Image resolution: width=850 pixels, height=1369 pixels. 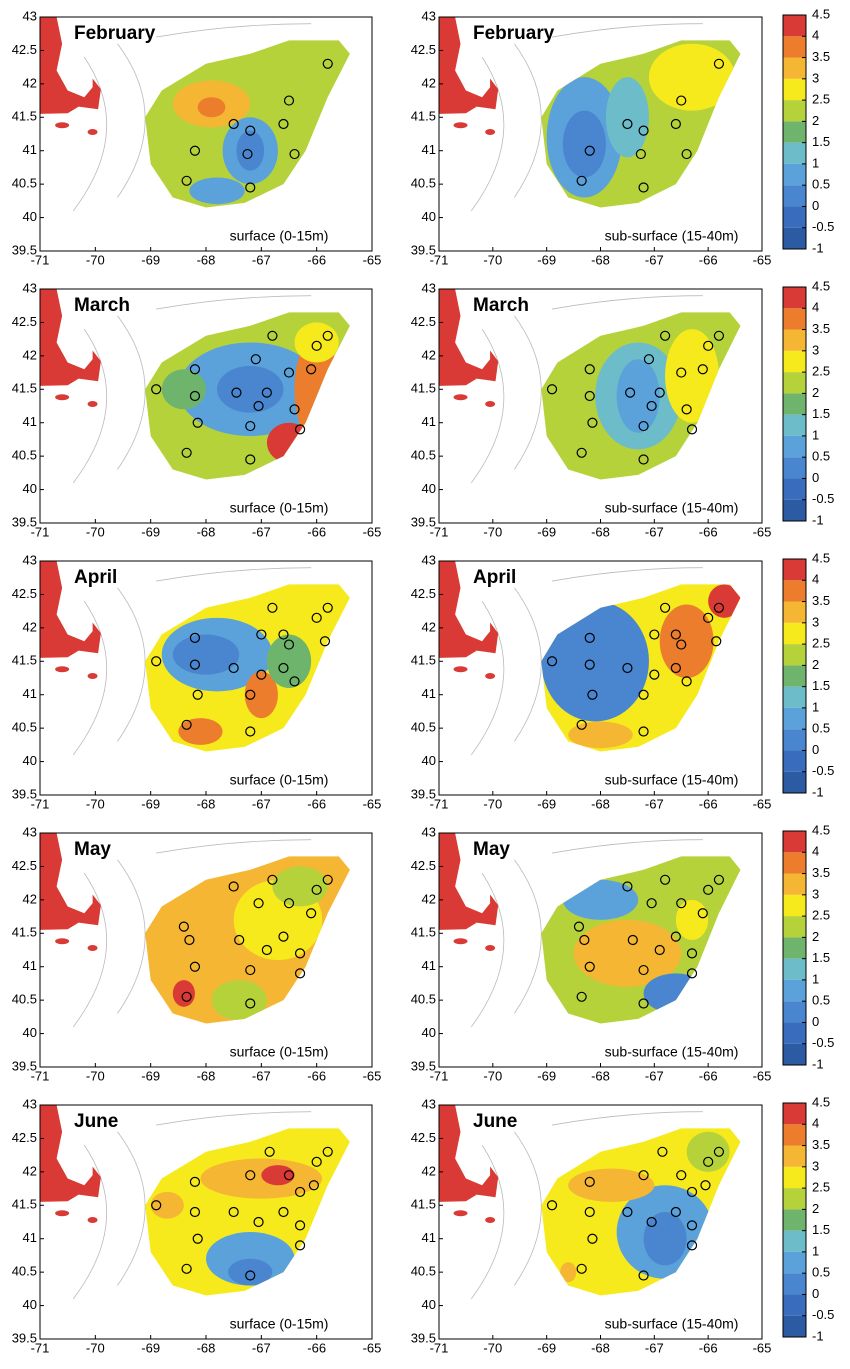 What do you see at coordinates (501, 305) in the screenshot?
I see `month-label: March` at bounding box center [501, 305].